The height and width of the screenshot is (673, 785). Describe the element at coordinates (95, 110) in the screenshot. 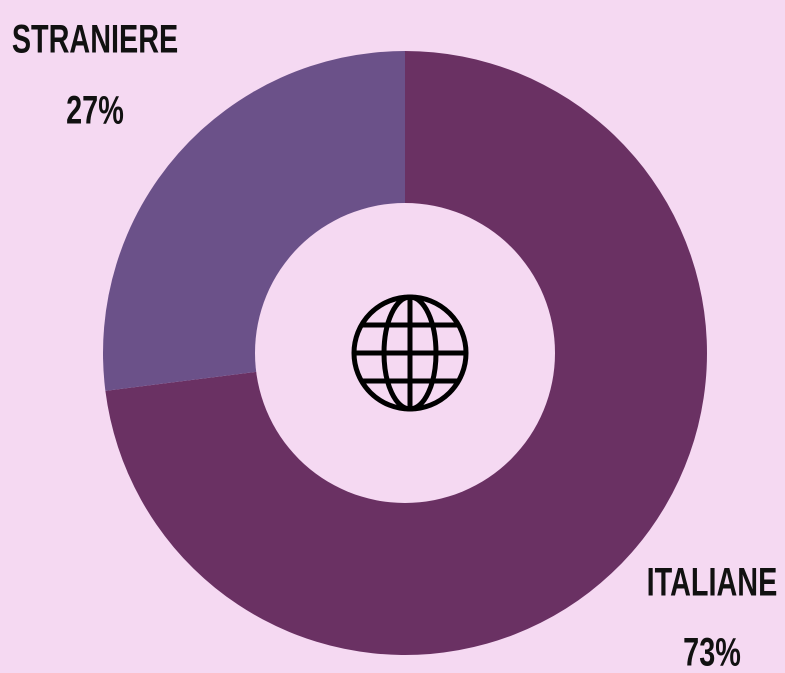

I see `value-label: 27%` at that location.